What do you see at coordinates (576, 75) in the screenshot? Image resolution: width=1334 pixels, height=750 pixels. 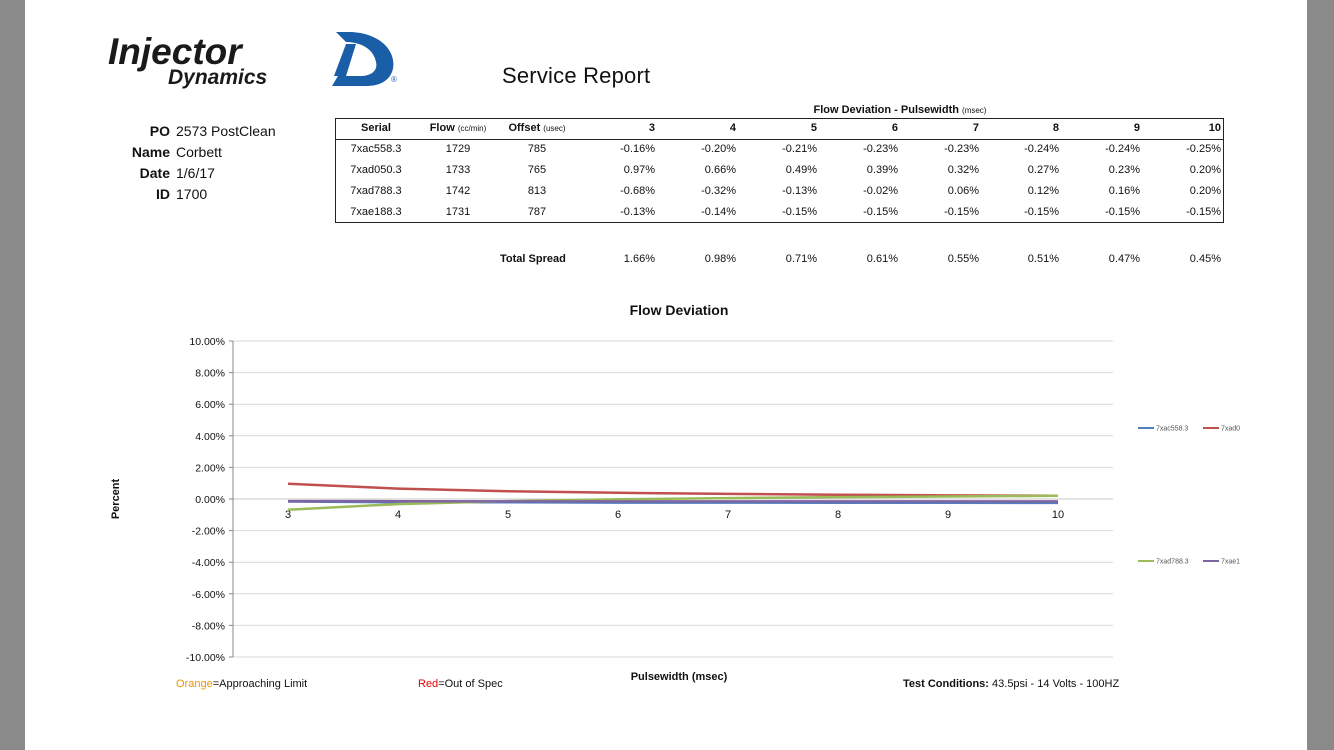 I see `report-title: Service Report` at bounding box center [576, 75].